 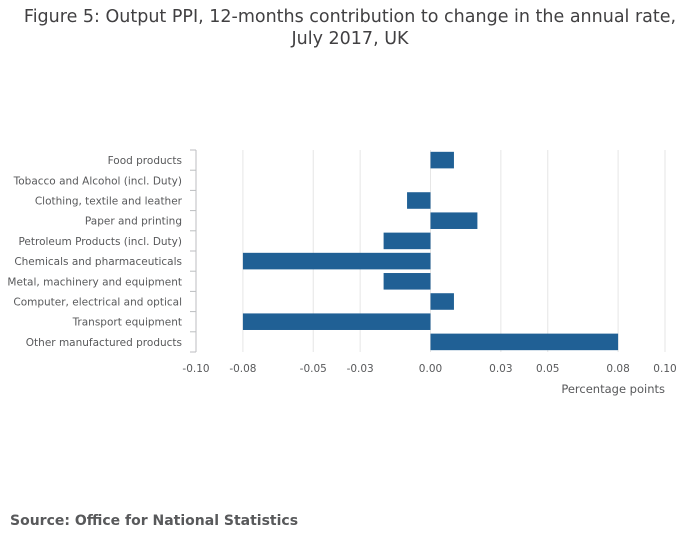 What do you see at coordinates (127, 323) in the screenshot?
I see `category-label: Transport equipment` at bounding box center [127, 323].